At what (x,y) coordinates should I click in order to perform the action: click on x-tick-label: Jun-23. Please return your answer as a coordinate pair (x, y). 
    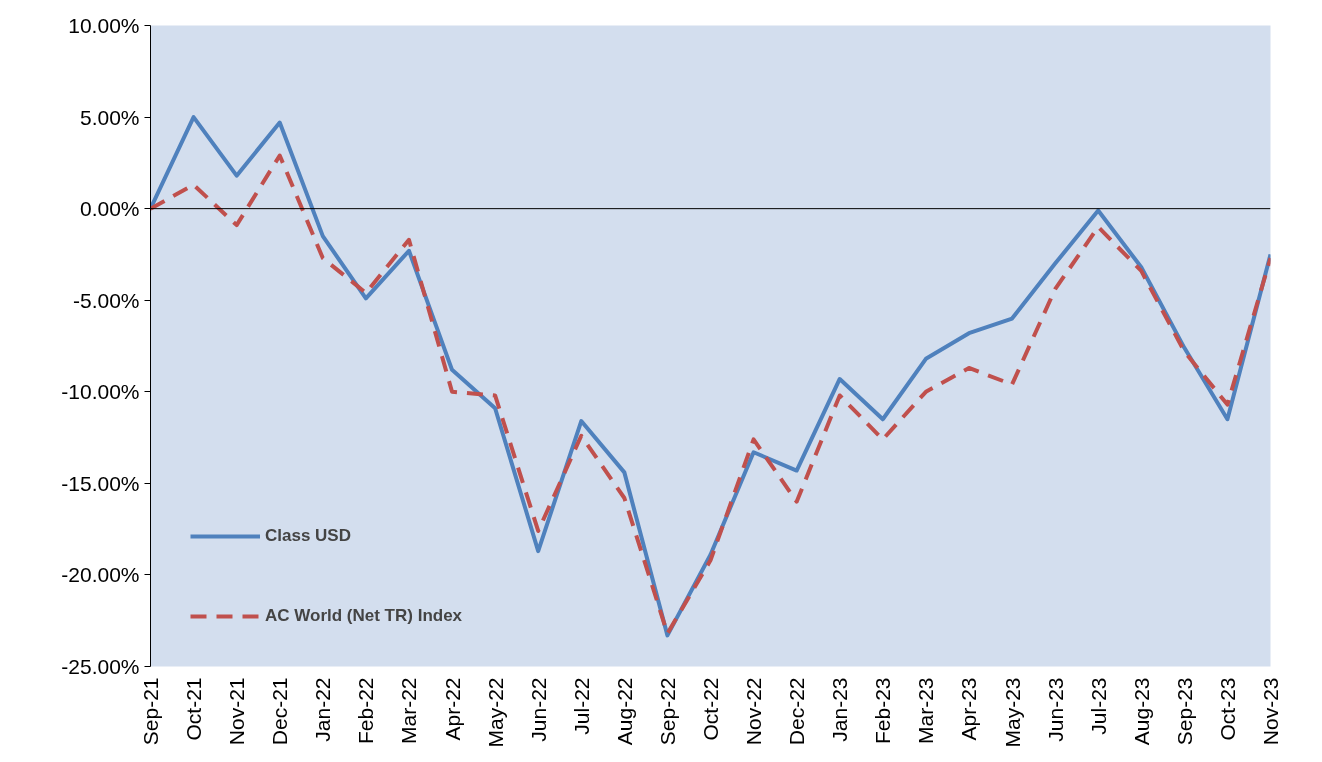
    Looking at the image, I should click on (1055, 709).